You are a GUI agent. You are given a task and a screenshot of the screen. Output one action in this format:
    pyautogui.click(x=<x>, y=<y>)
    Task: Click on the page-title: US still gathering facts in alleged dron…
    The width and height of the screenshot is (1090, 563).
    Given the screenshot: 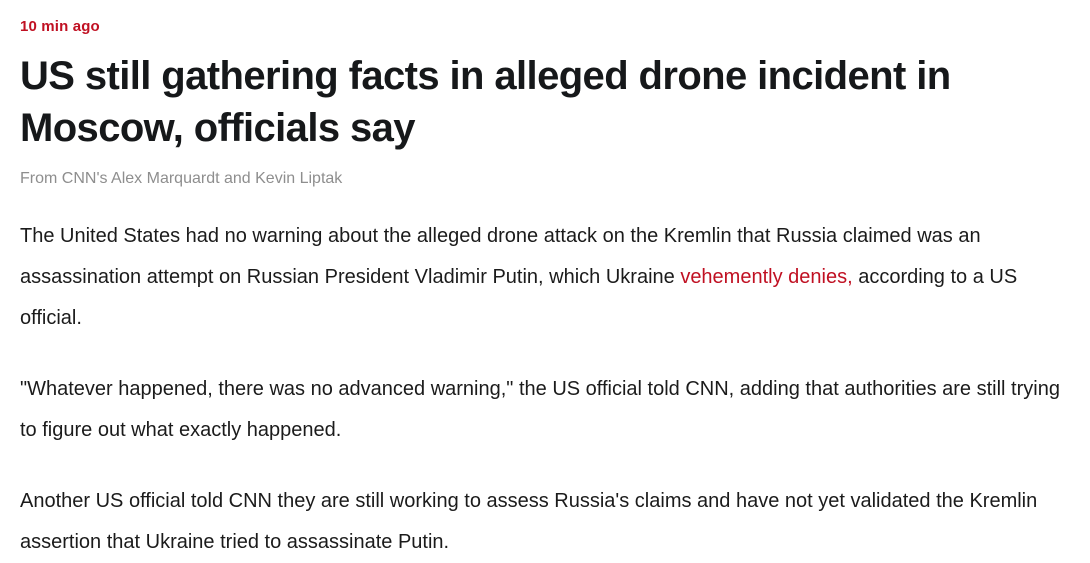 What is the action you would take?
    pyautogui.click(x=485, y=102)
    